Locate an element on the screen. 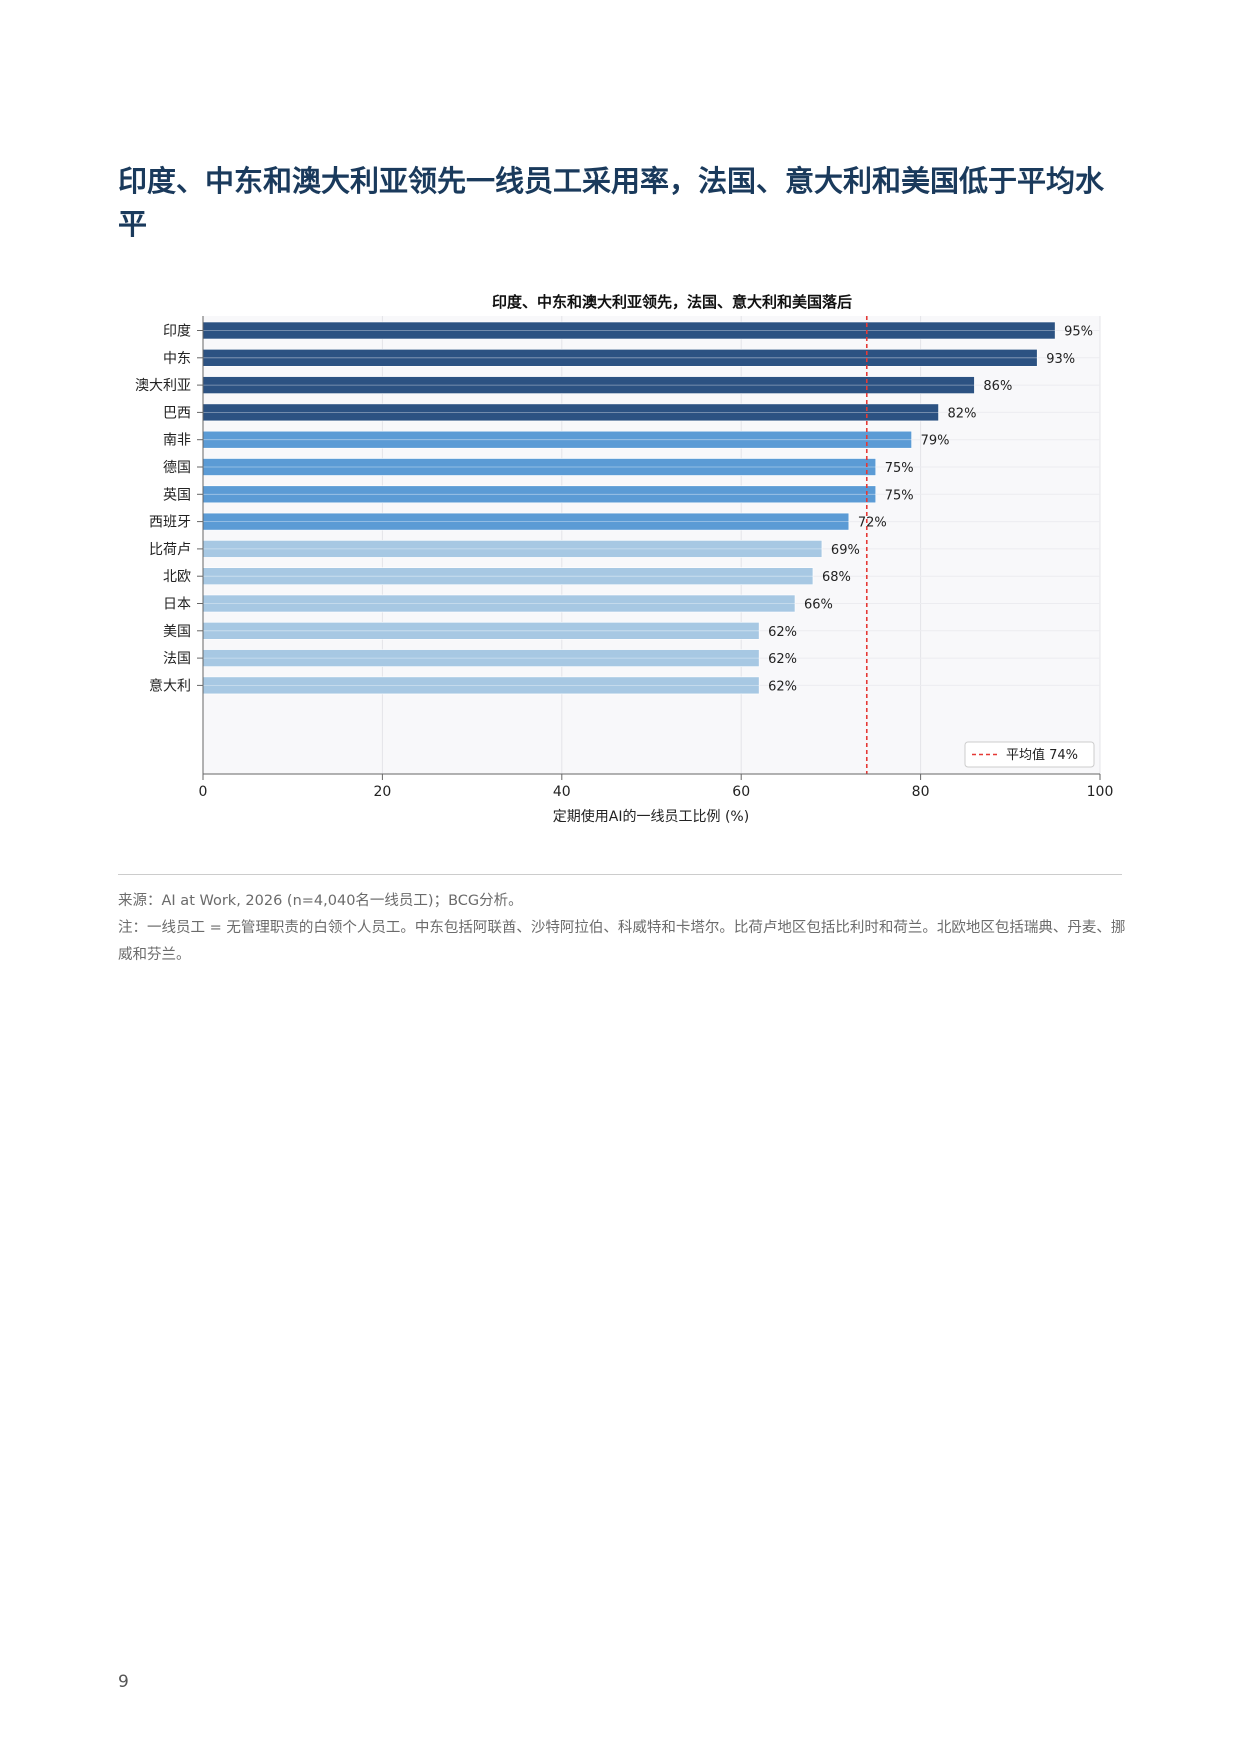  chart-title: 印度、中东和澳大利亚领先，法国、意大利和美国落后 is located at coordinates (672, 302).